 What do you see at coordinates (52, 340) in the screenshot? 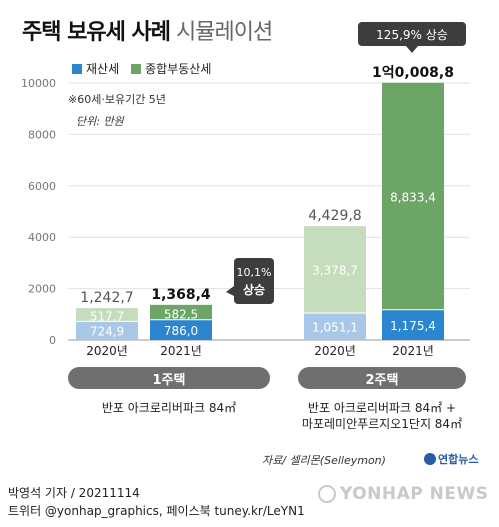
I see `y-tick-label: 0` at bounding box center [52, 340].